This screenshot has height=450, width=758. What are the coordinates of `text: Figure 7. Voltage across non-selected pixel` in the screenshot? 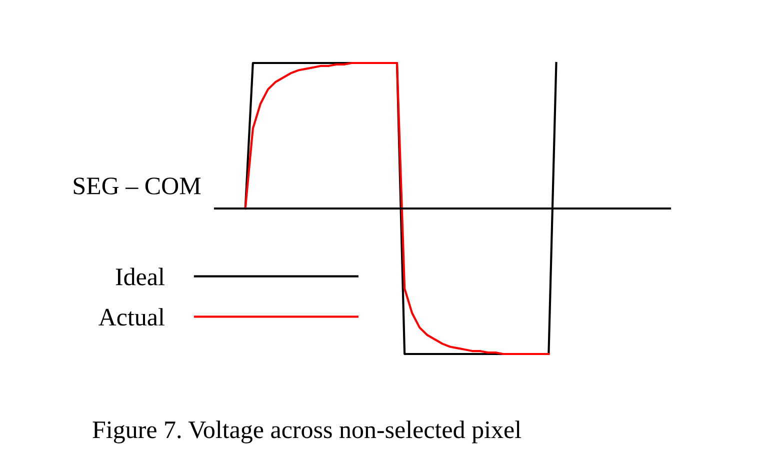 It's located at (307, 432).